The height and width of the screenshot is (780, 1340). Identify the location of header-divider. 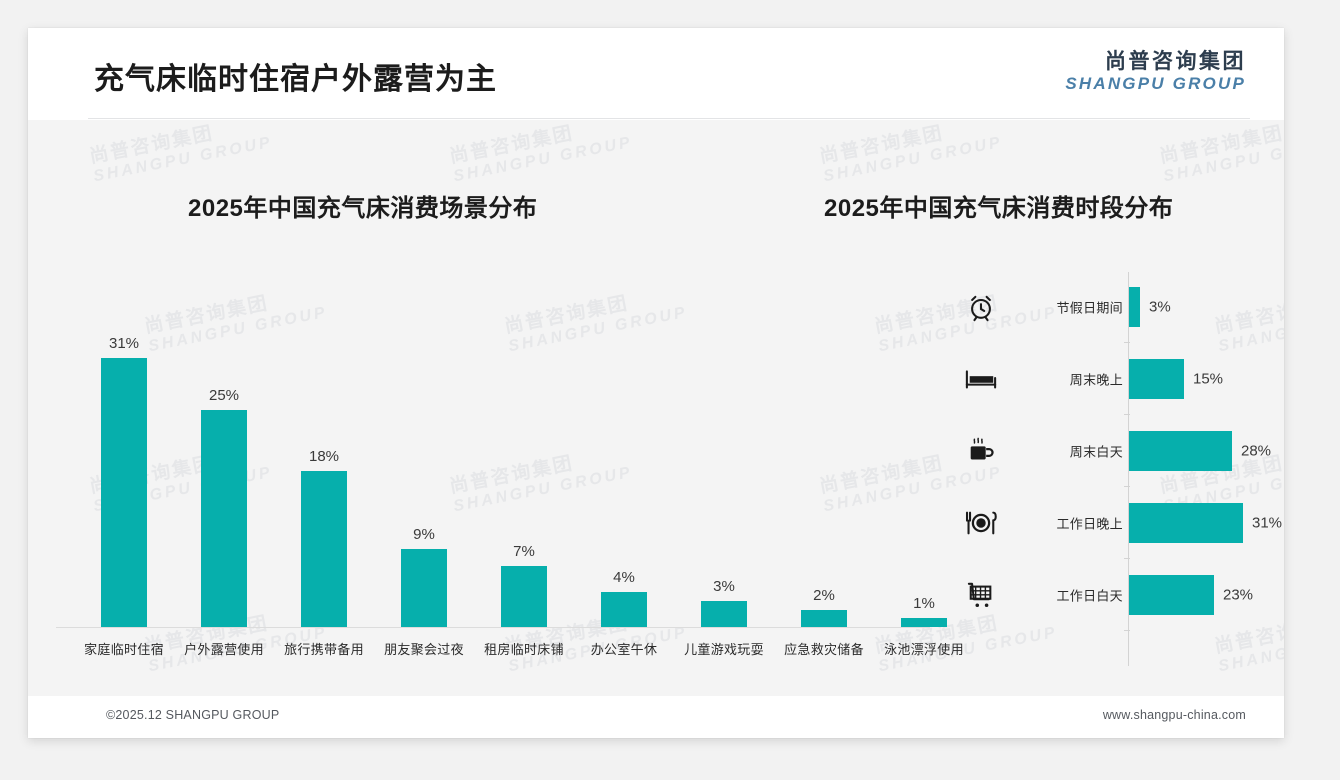
(669, 118).